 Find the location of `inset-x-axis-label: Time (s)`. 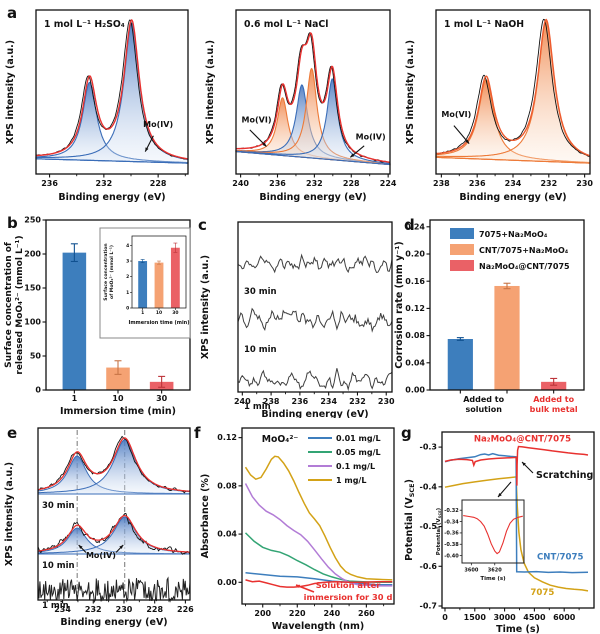

inset-x-axis-label: Time (s) is located at coordinates (493, 579).